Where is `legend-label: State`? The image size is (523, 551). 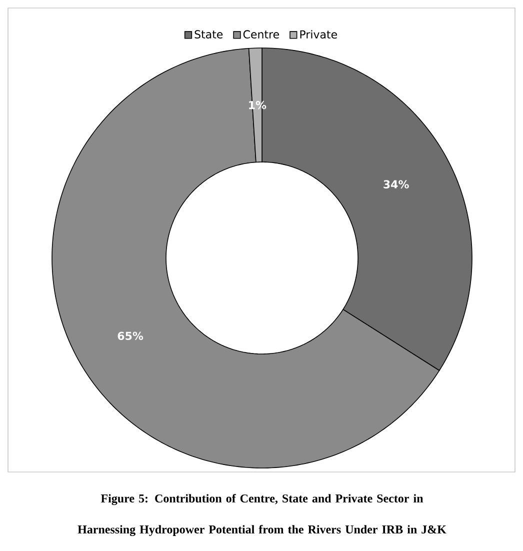 legend-label: State is located at coordinates (208, 34).